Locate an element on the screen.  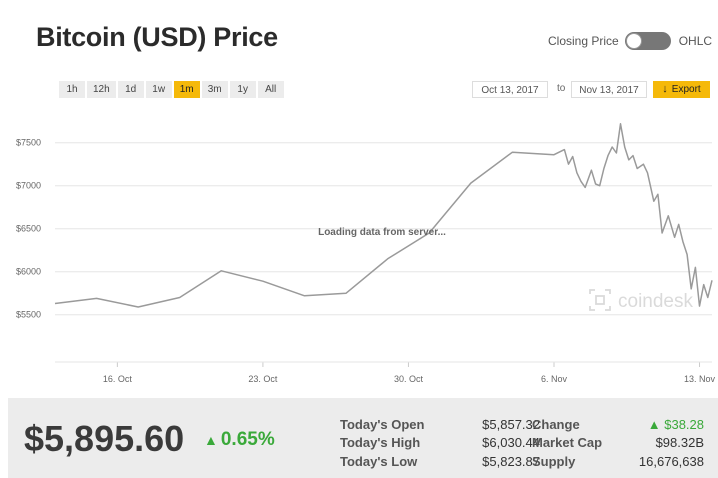
download-arrow-icon: ↓ is located at coordinates (665, 89).